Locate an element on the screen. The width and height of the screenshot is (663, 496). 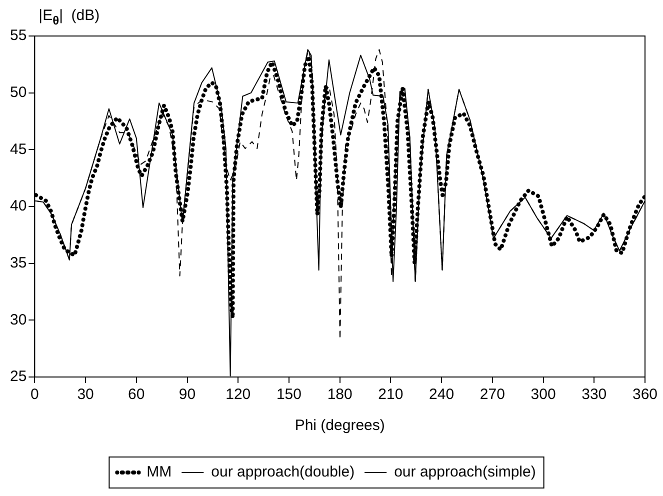
x-tick-label: 270 is located at coordinates (492, 395).